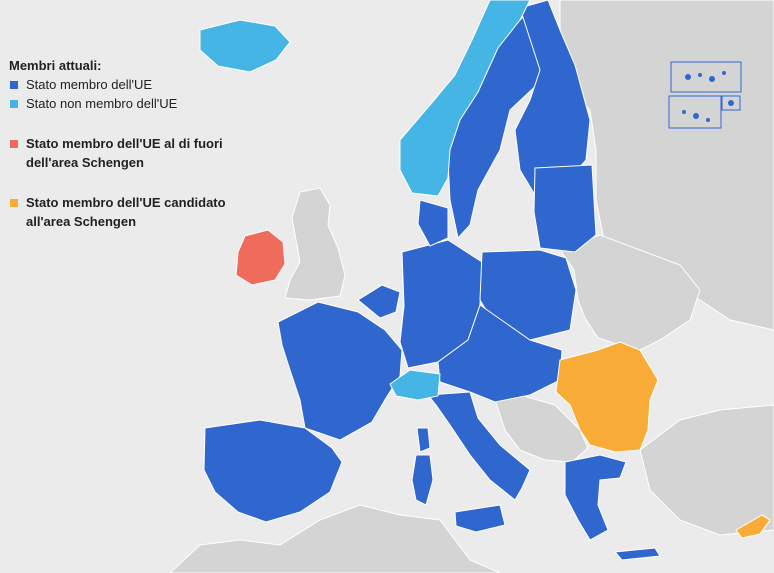 This screenshot has width=774, height=573. Describe the element at coordinates (14, 104) in the screenshot. I see `non-eu-swatch` at that location.